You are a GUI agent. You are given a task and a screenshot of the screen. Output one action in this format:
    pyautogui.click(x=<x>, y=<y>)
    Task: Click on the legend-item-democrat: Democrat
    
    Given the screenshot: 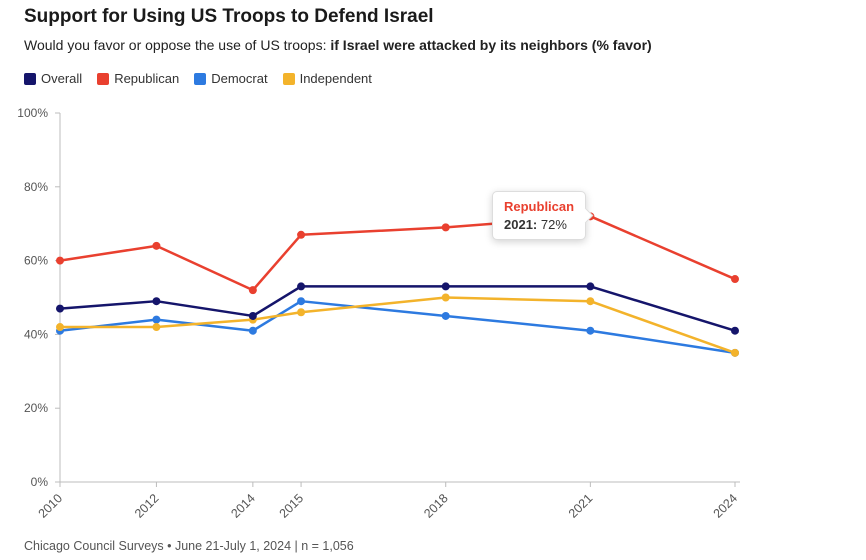 What is the action you would take?
    pyautogui.click(x=231, y=78)
    